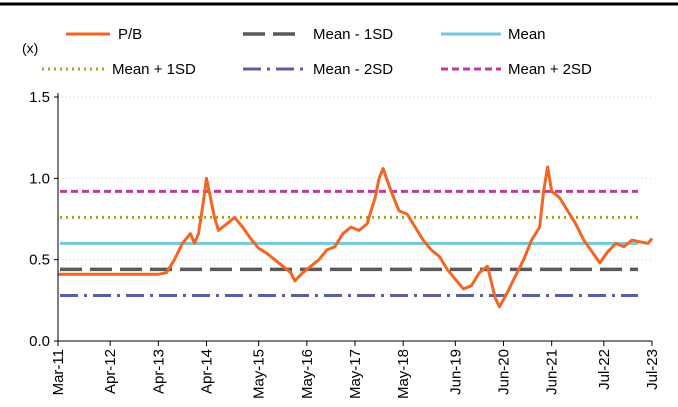 The width and height of the screenshot is (678, 407). Describe the element at coordinates (39, 178) in the screenshot. I see `y-tick-label: 1.0` at that location.